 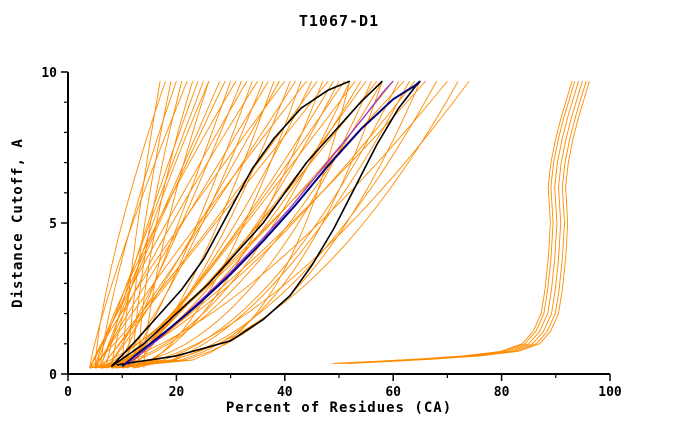 I want to click on svg-text: 100, so click(x=610, y=392).